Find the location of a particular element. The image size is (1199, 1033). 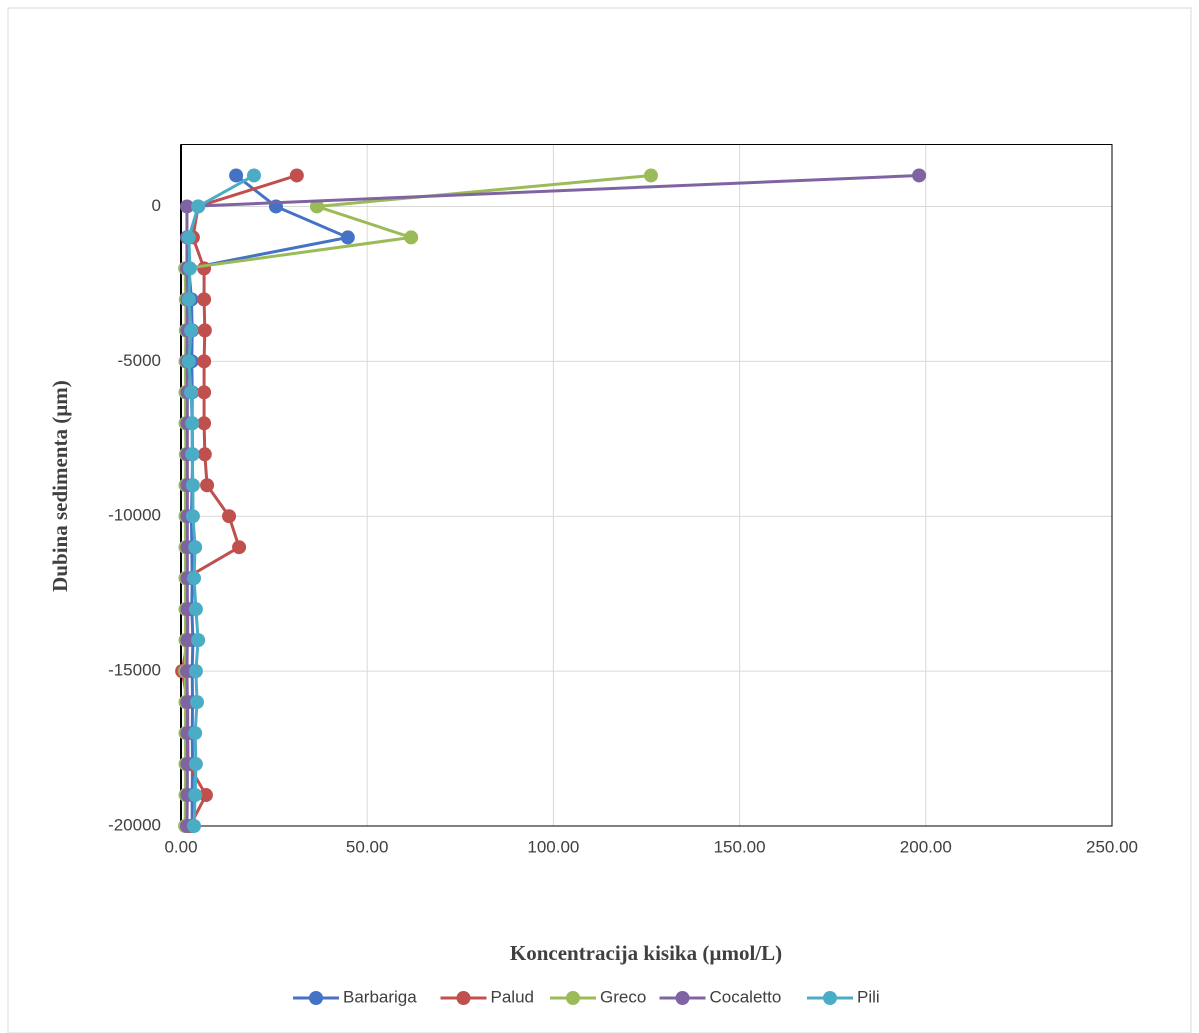

legend-label: Greco is located at coordinates (623, 996).